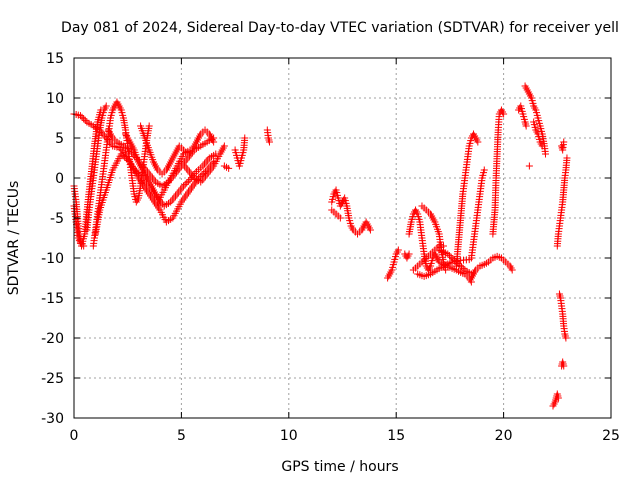  I want to click on y-tick-label: 15, so click(55, 59).